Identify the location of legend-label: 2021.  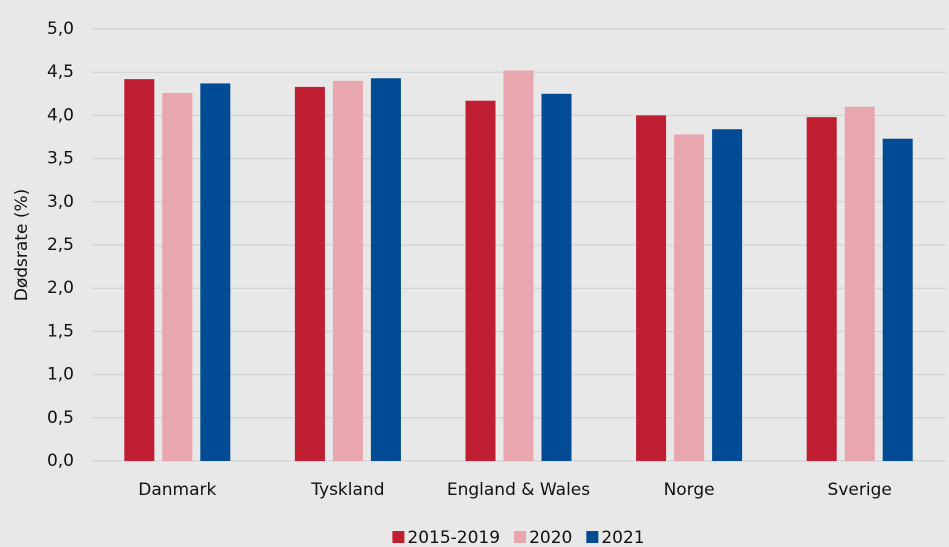
(622, 537).